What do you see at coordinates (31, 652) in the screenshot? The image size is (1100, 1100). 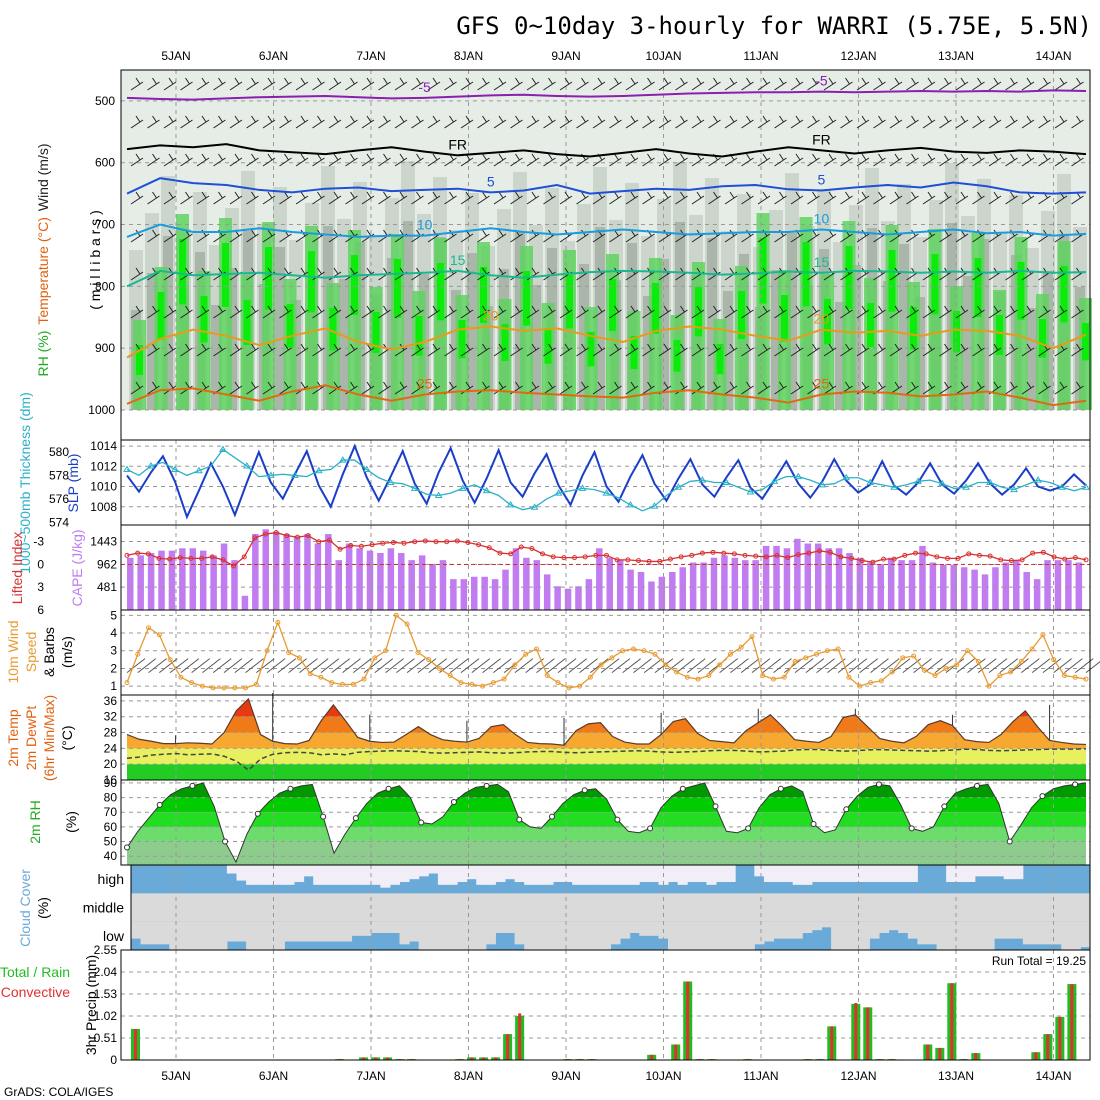 I see `wind-ylabel-part: Speed` at bounding box center [31, 652].